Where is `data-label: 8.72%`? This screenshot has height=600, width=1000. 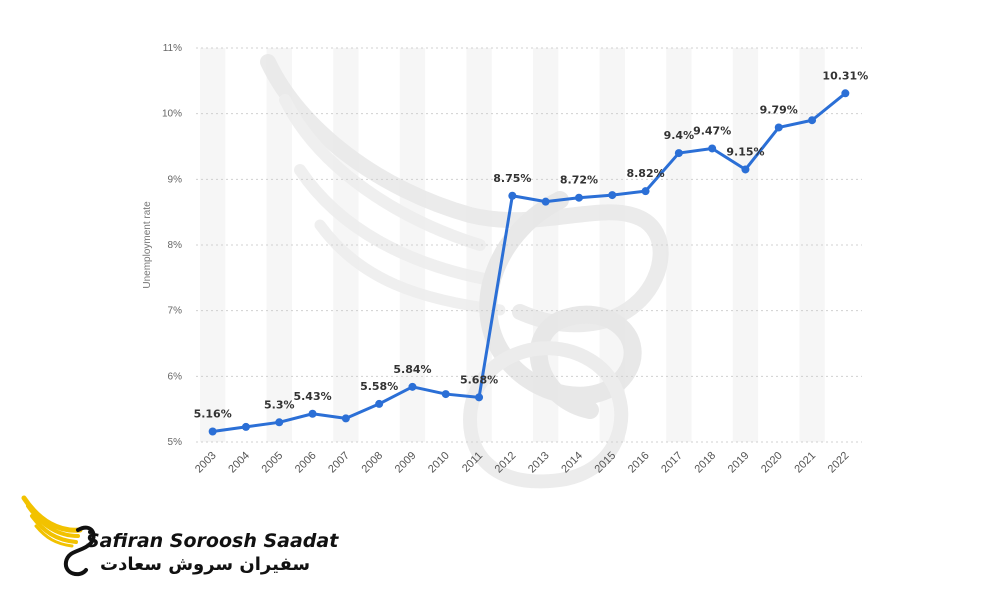 data-label: 8.72% is located at coordinates (579, 180).